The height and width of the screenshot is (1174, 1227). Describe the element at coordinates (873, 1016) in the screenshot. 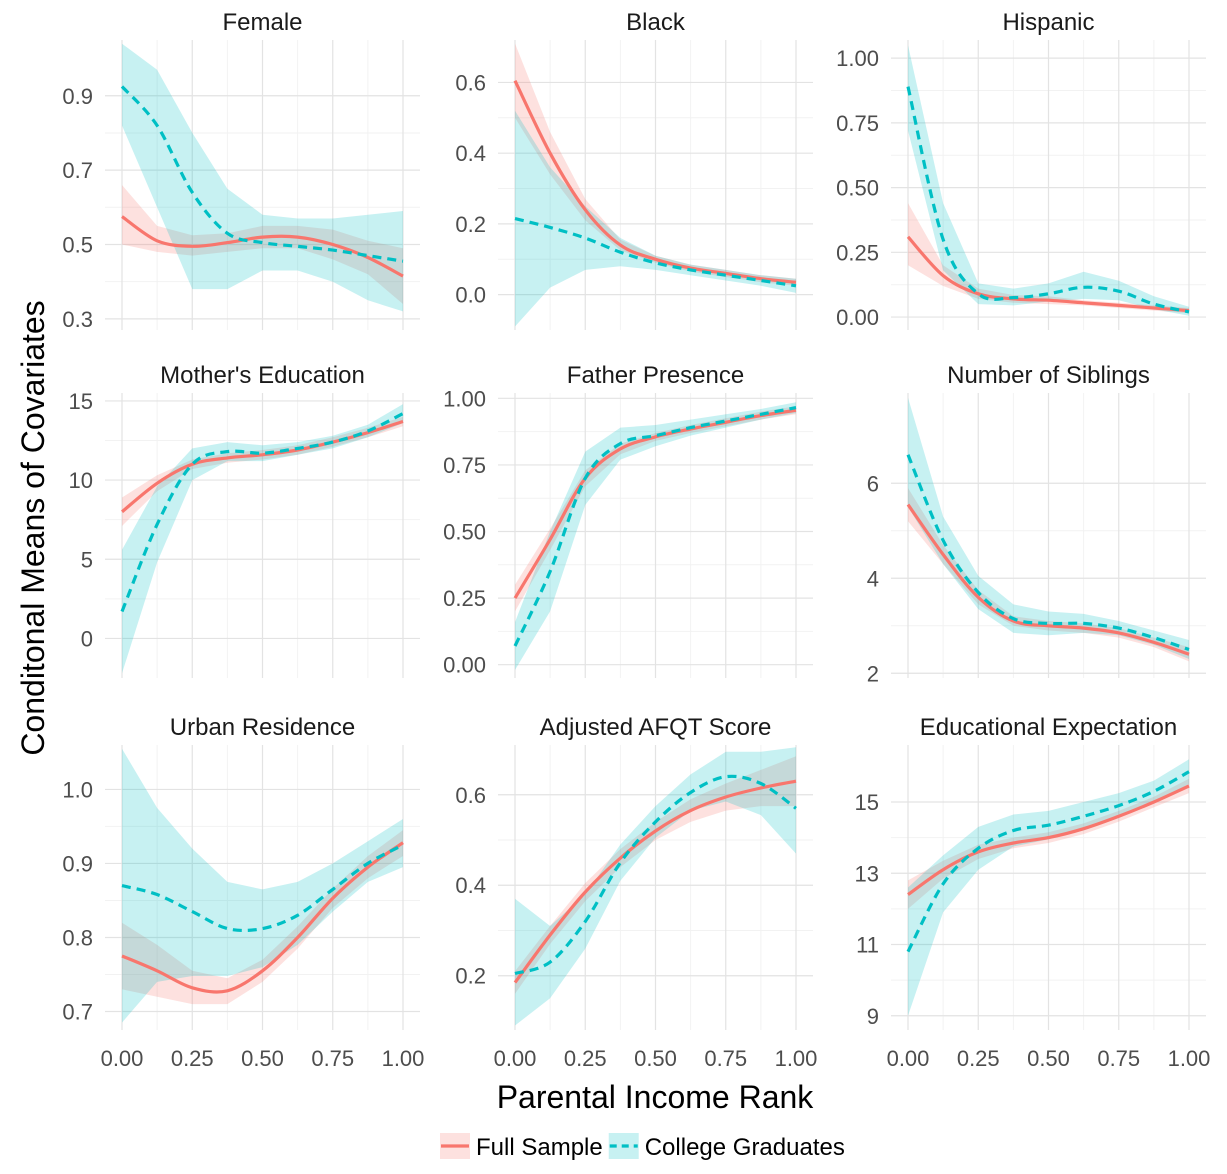

I see `y-tick-label: 9` at that location.